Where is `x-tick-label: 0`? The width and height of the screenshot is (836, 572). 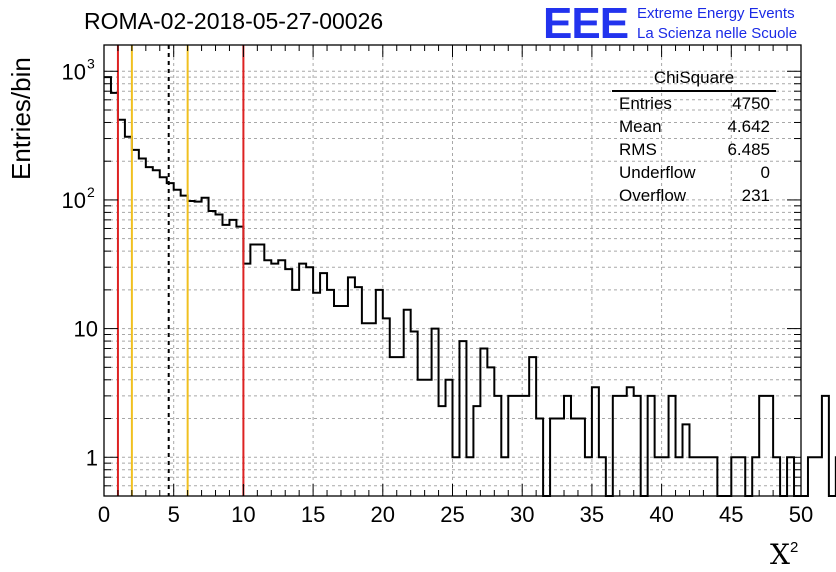 x-tick-label: 0 is located at coordinates (104, 514).